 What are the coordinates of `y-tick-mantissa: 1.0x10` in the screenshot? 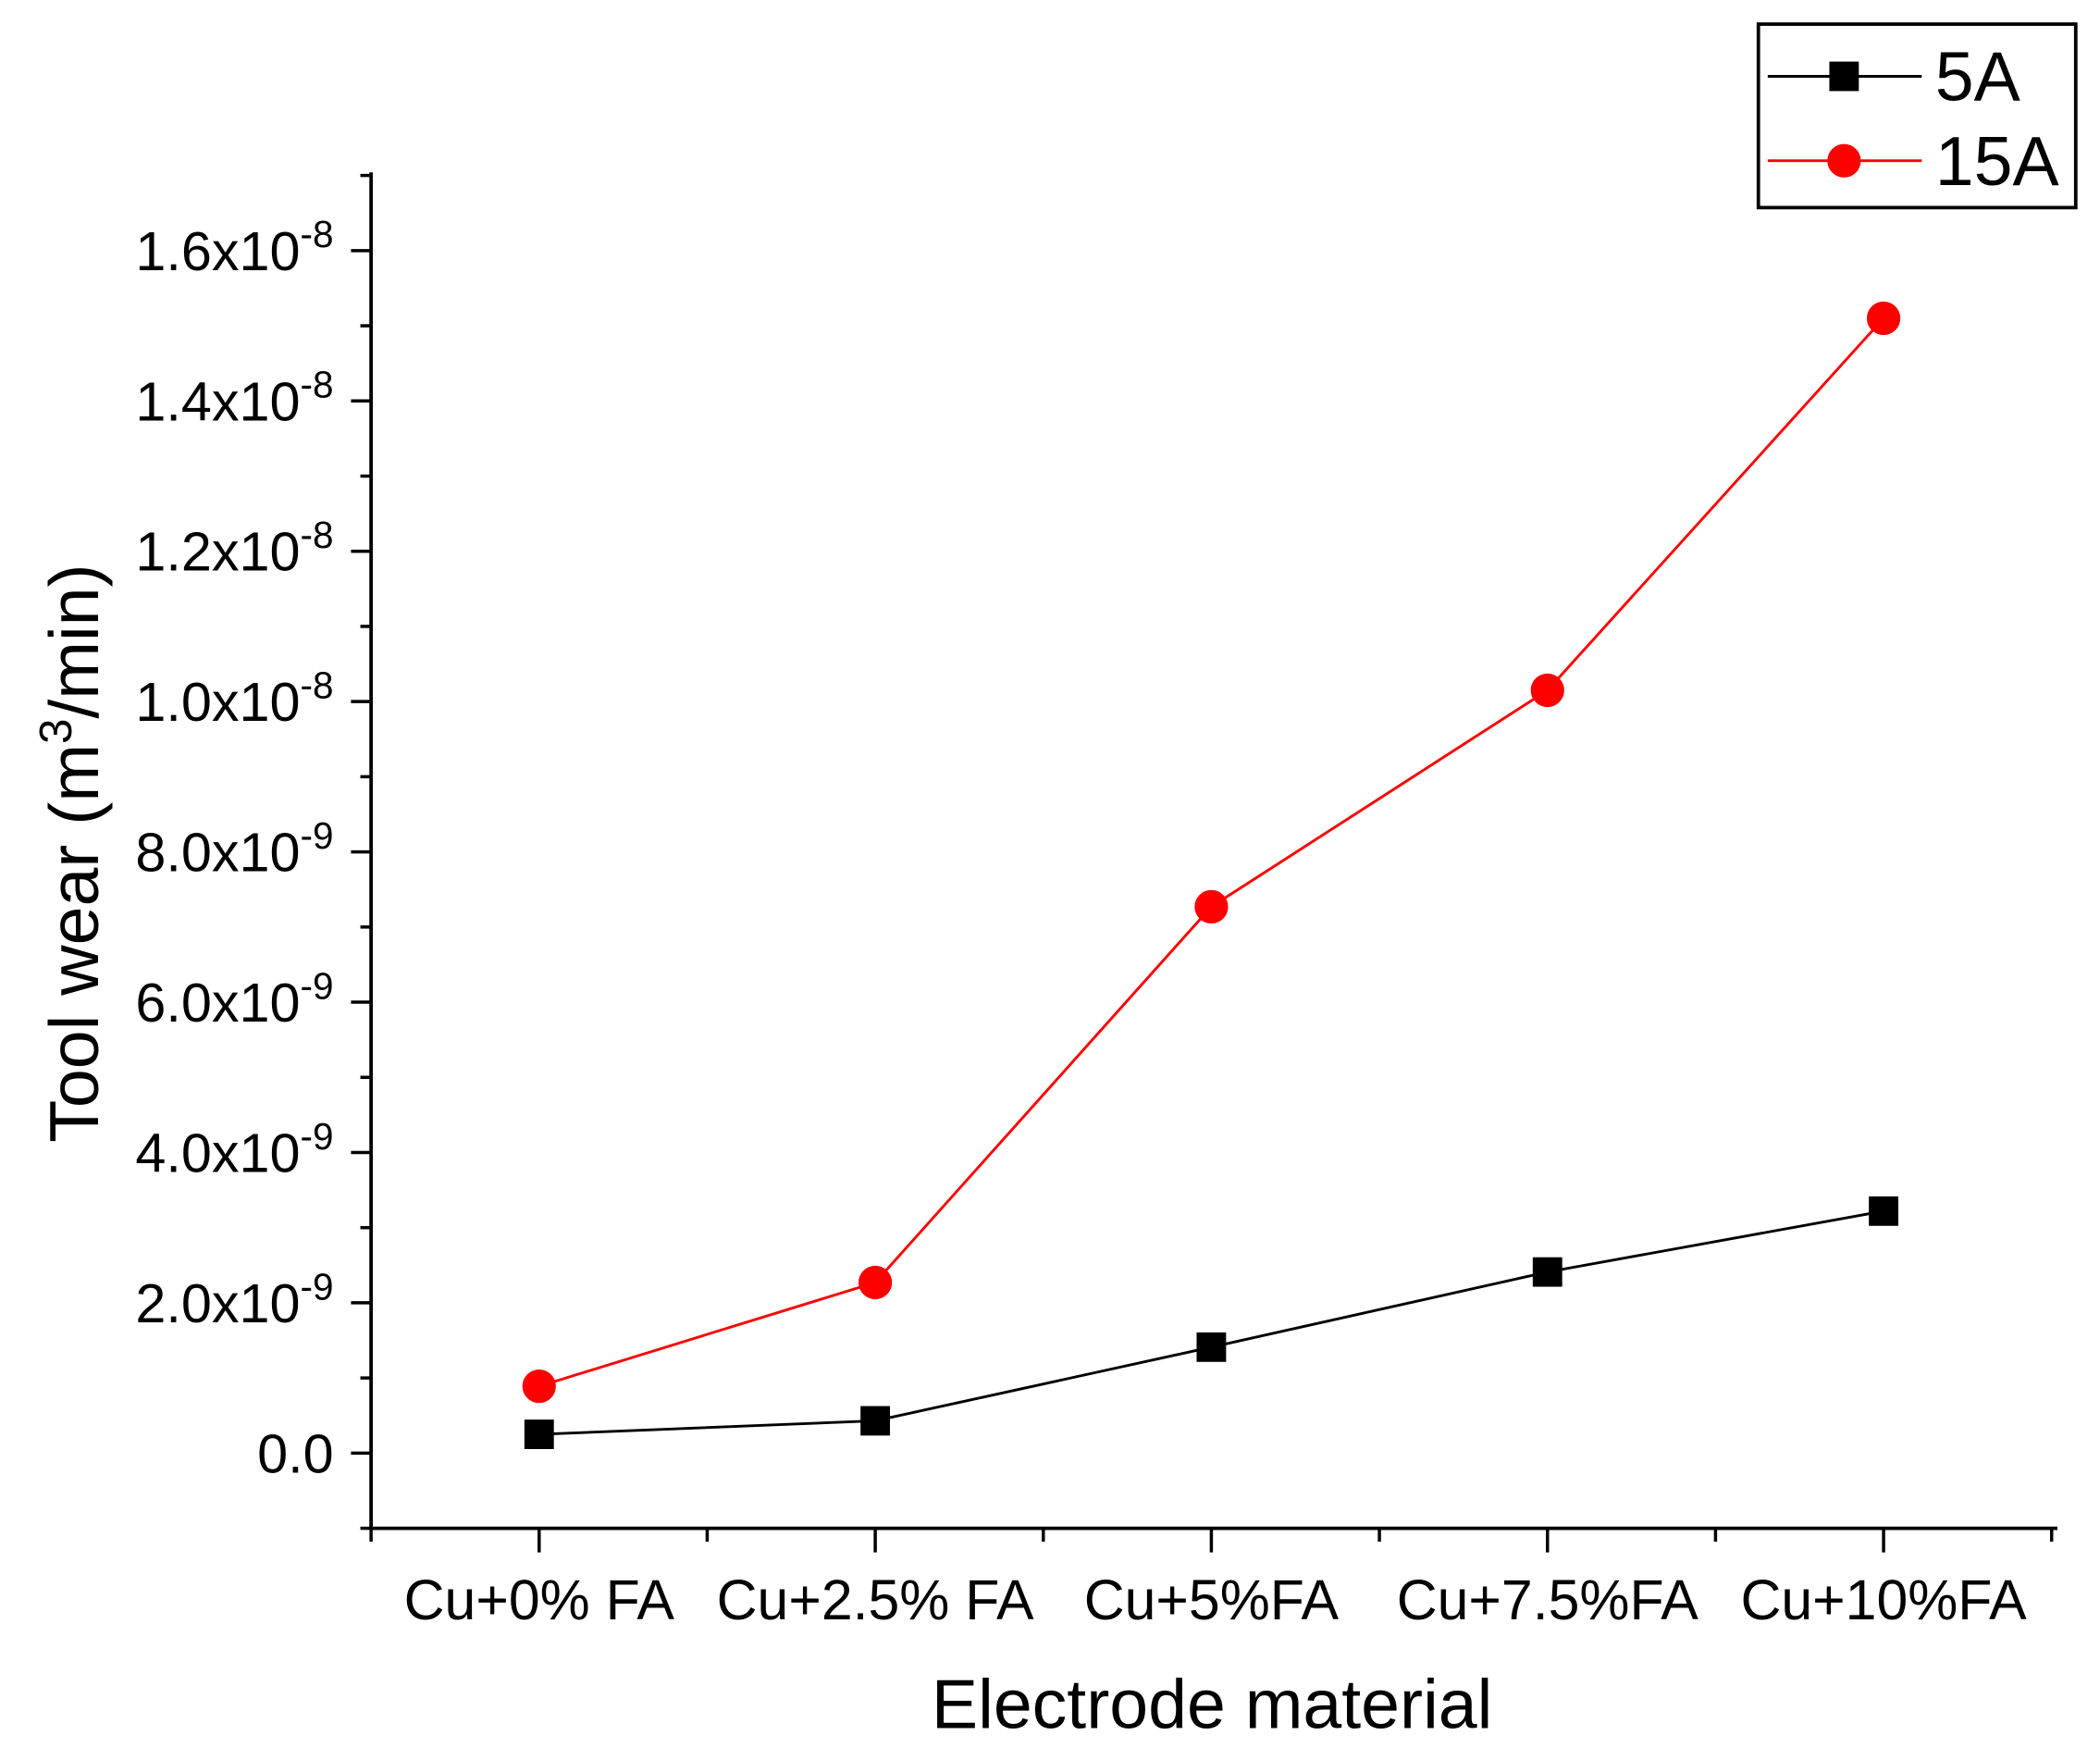 It's located at (217, 702).